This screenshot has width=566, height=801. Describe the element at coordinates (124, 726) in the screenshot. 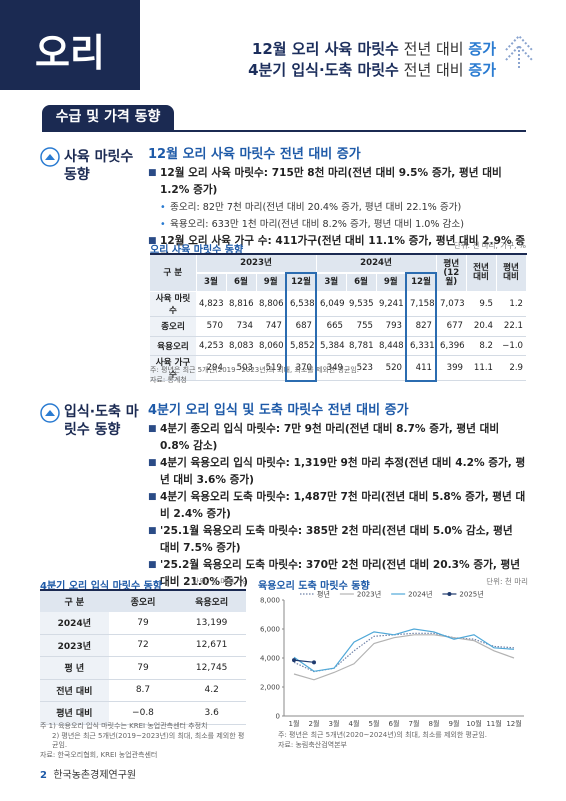

I see `note: 주 1) 육용오리 입식 마릿수는 KREI 농업관측센터 추정치` at that location.